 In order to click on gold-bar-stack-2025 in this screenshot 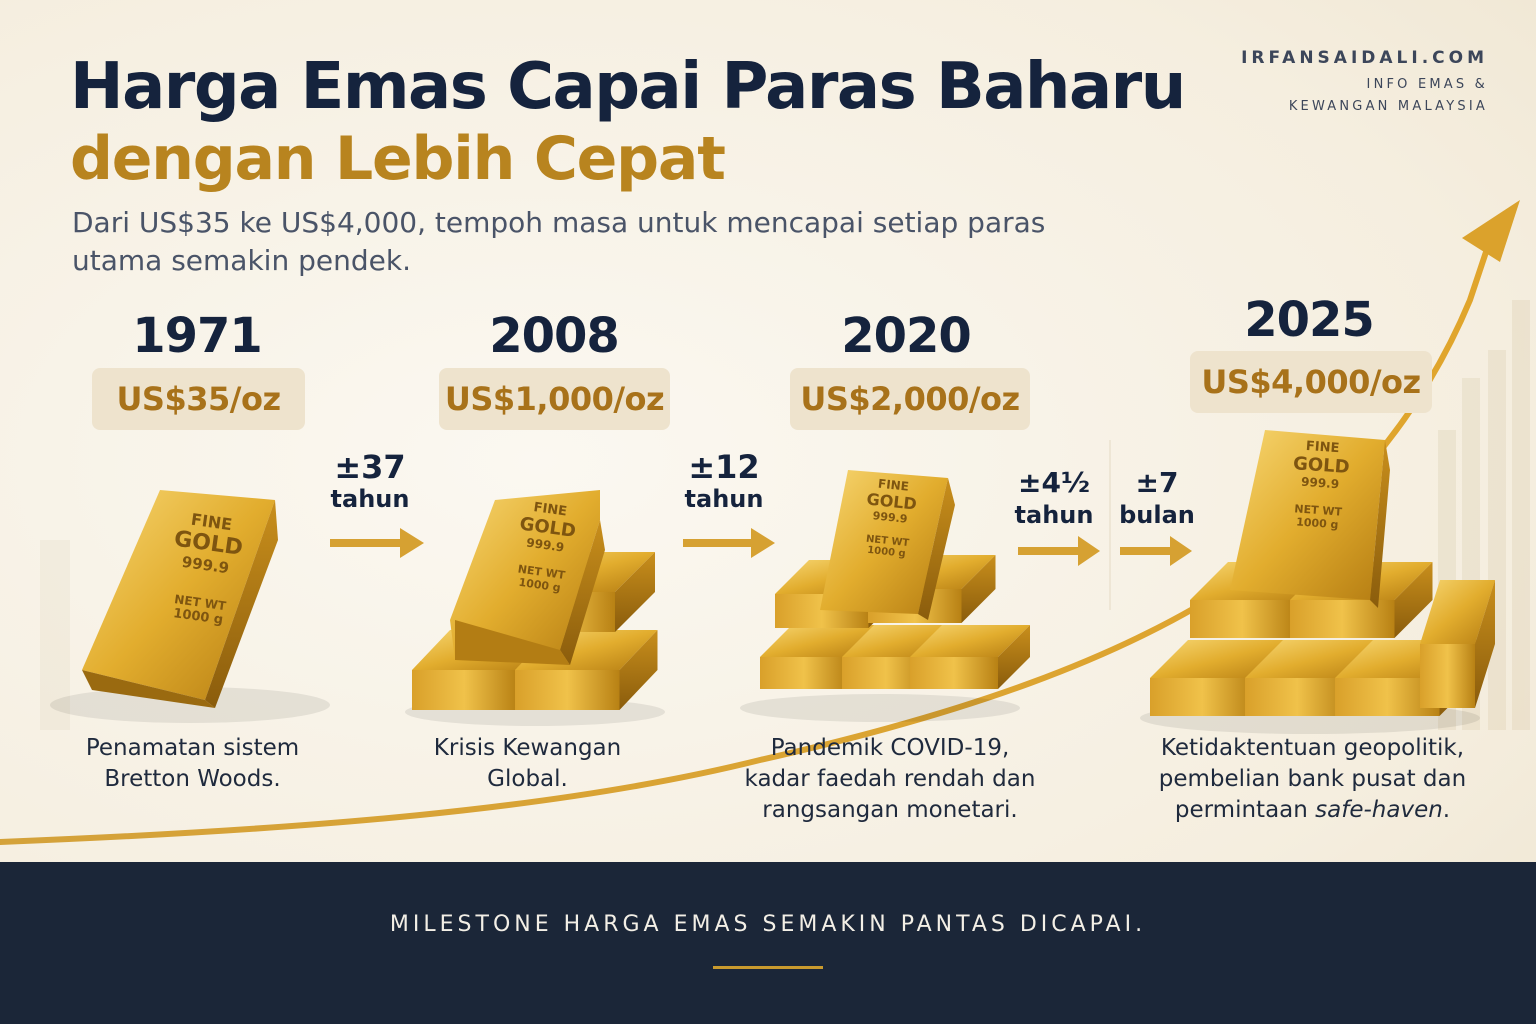, I will do `click(1317, 582)`.